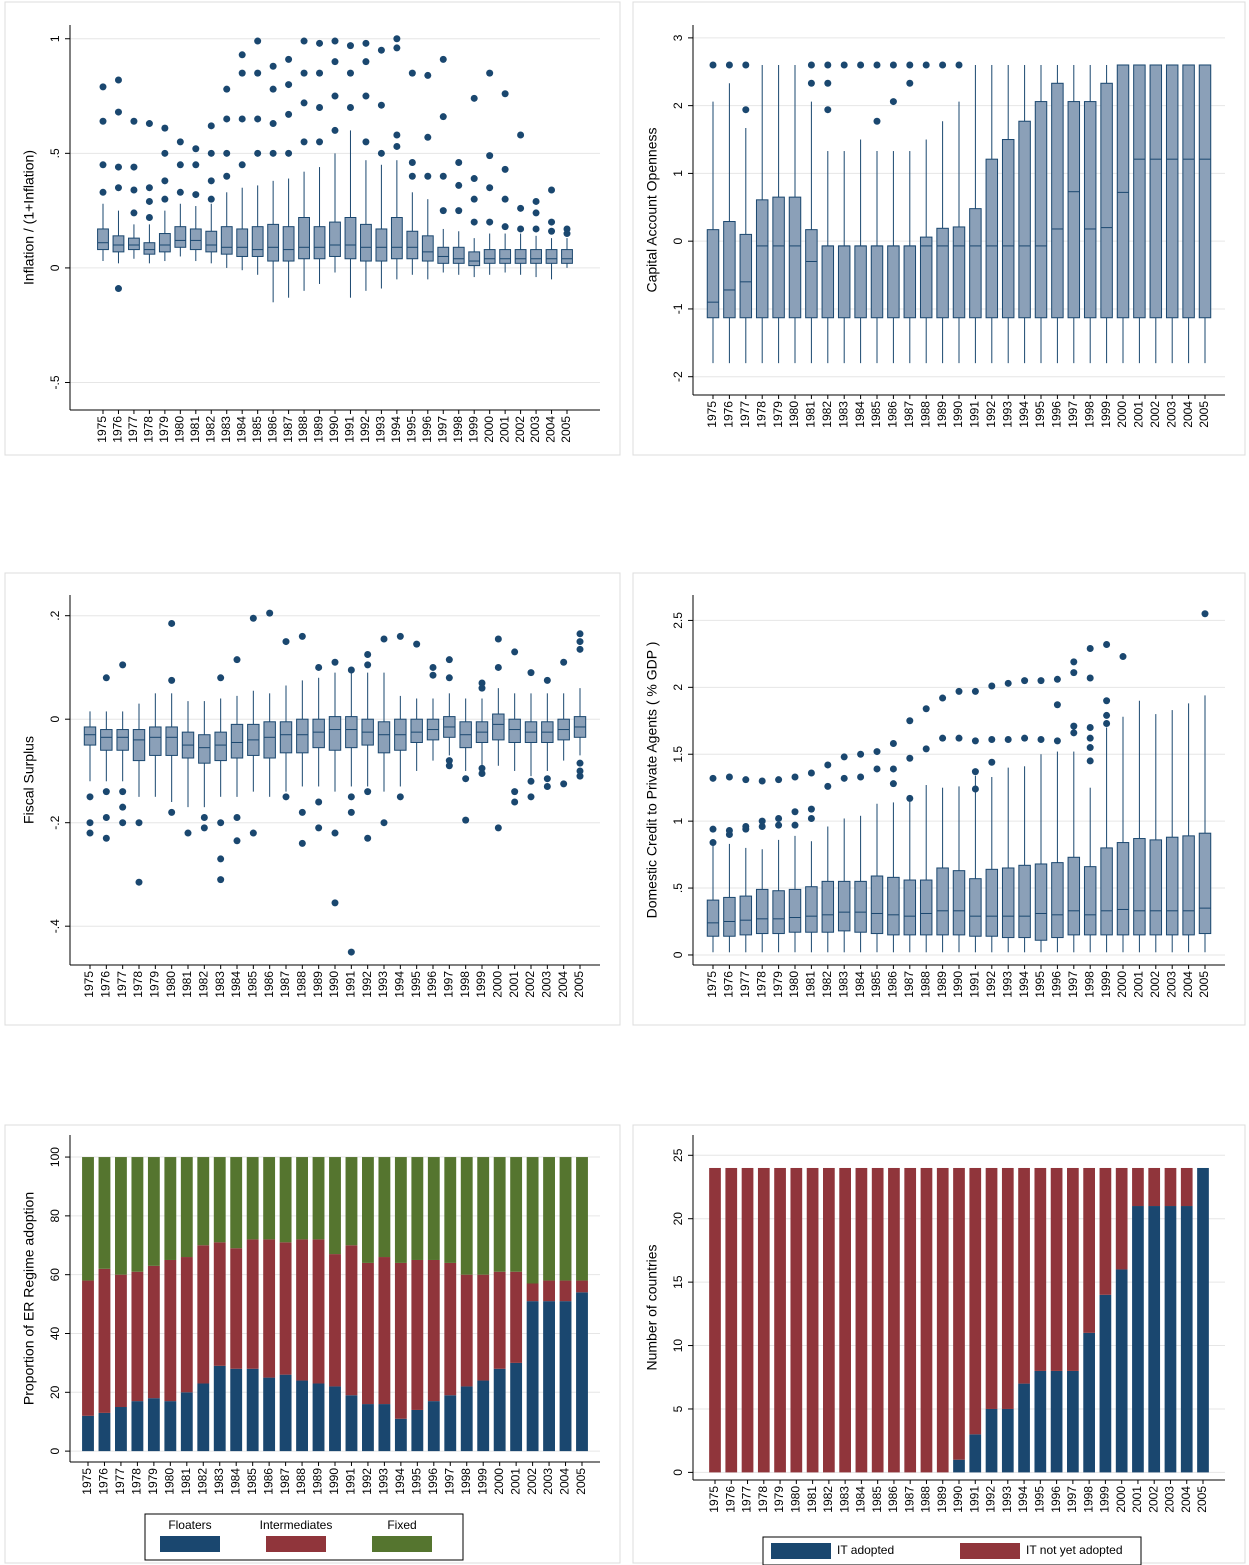 This screenshot has width=1249, height=1565. Describe the element at coordinates (843, 414) in the screenshot. I see `x-tick-label: 1983` at that location.